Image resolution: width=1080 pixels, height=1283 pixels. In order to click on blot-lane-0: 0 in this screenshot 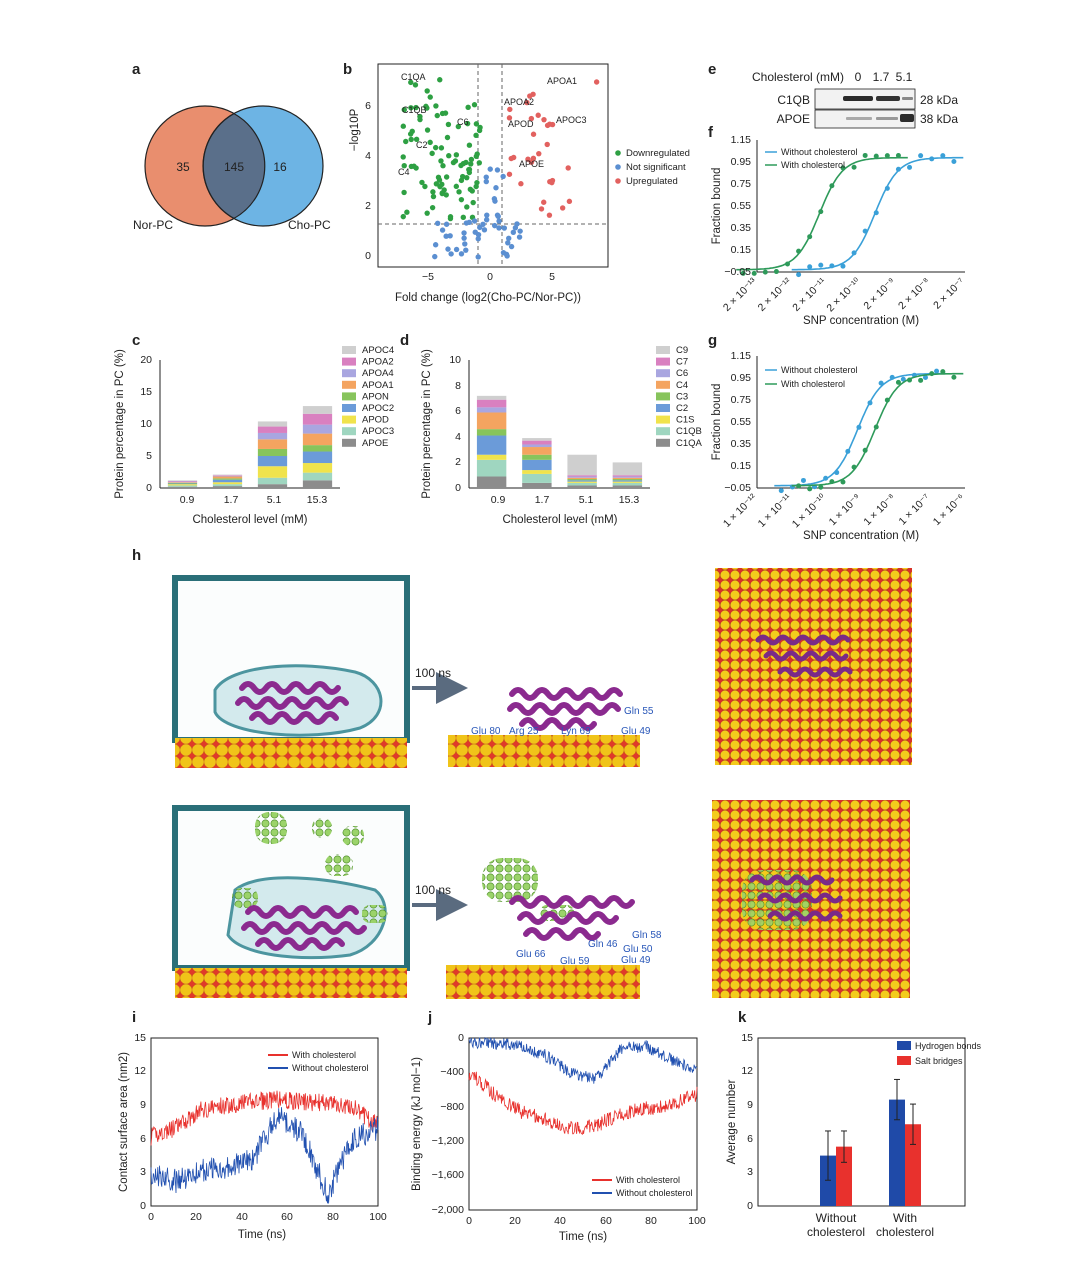, I will do `click(858, 77)`.